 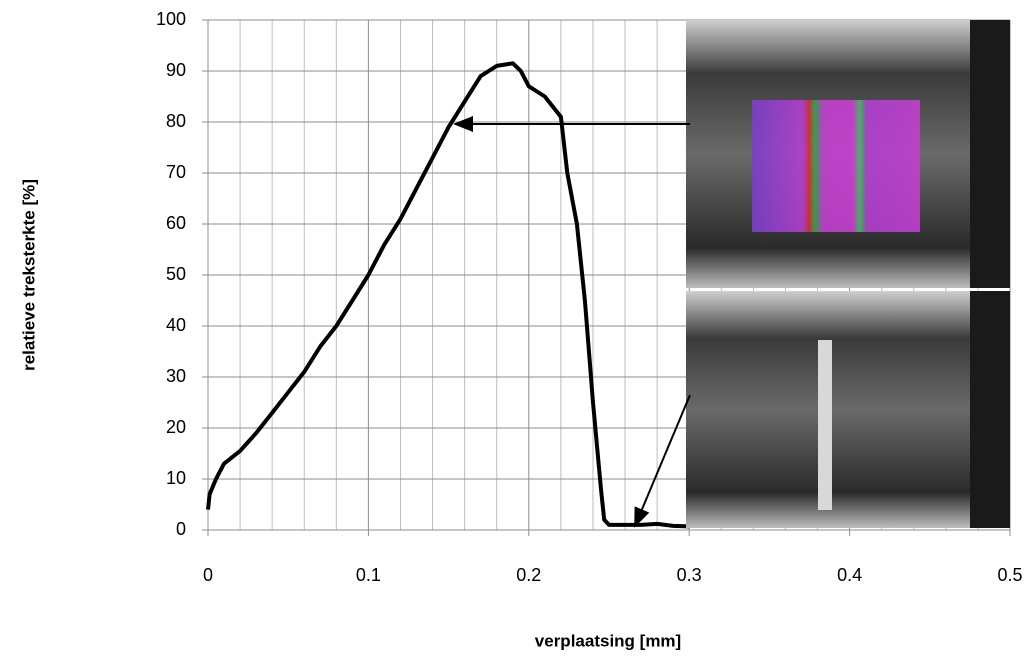 What do you see at coordinates (176, 70) in the screenshot?
I see `y-tick-label: 90` at bounding box center [176, 70].